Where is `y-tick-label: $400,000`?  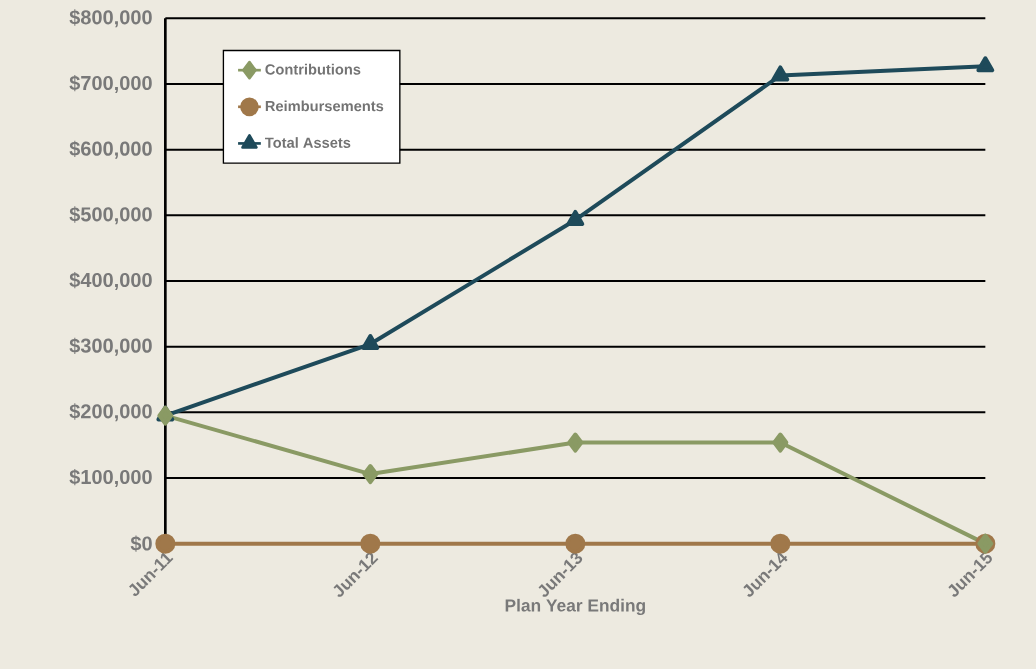 y-tick-label: $400,000 is located at coordinates (110, 281).